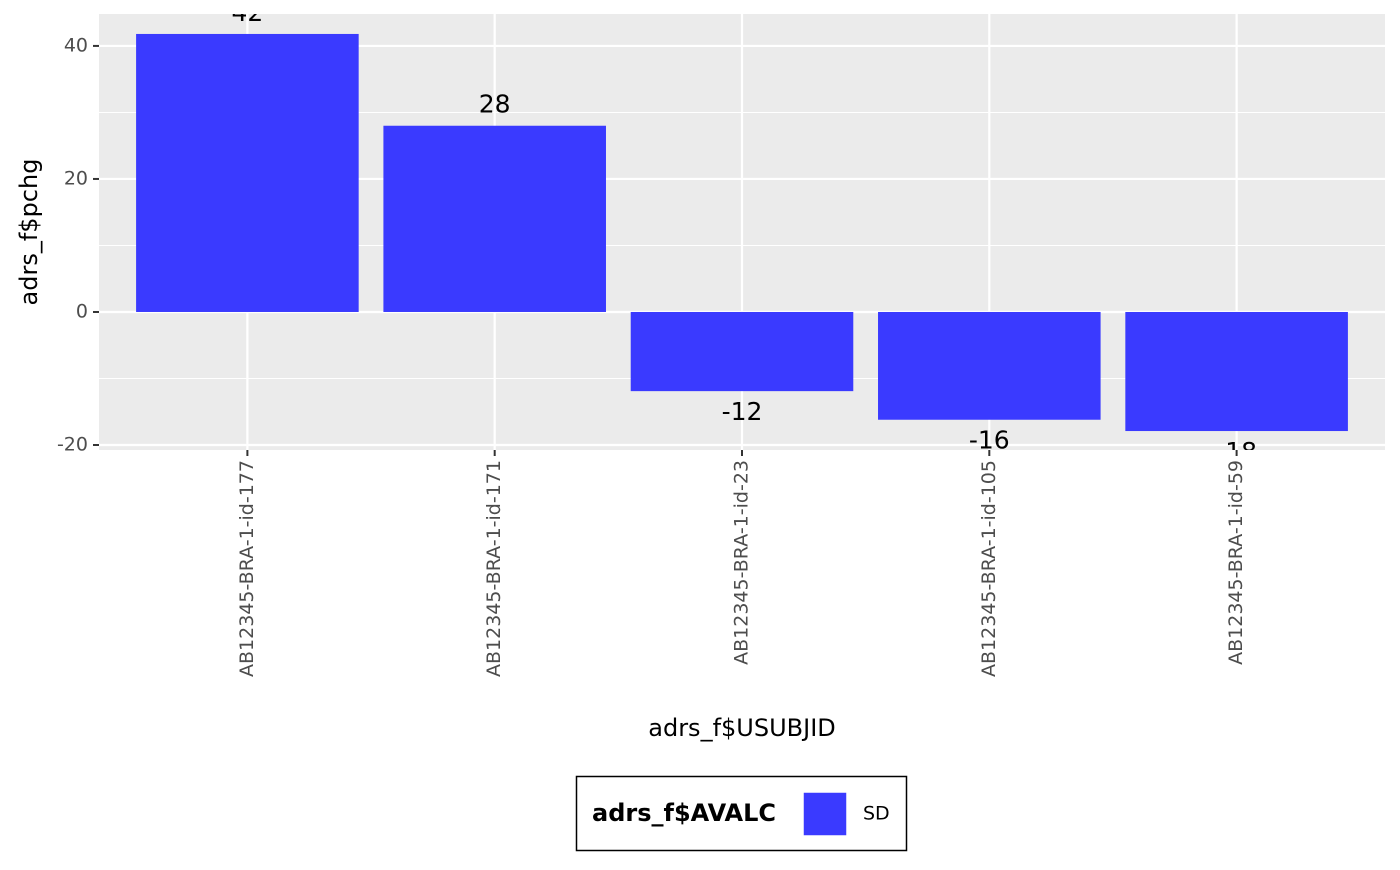 The width and height of the screenshot is (1400, 870). Describe the element at coordinates (989, 440) in the screenshot. I see `value-label: -16` at that location.